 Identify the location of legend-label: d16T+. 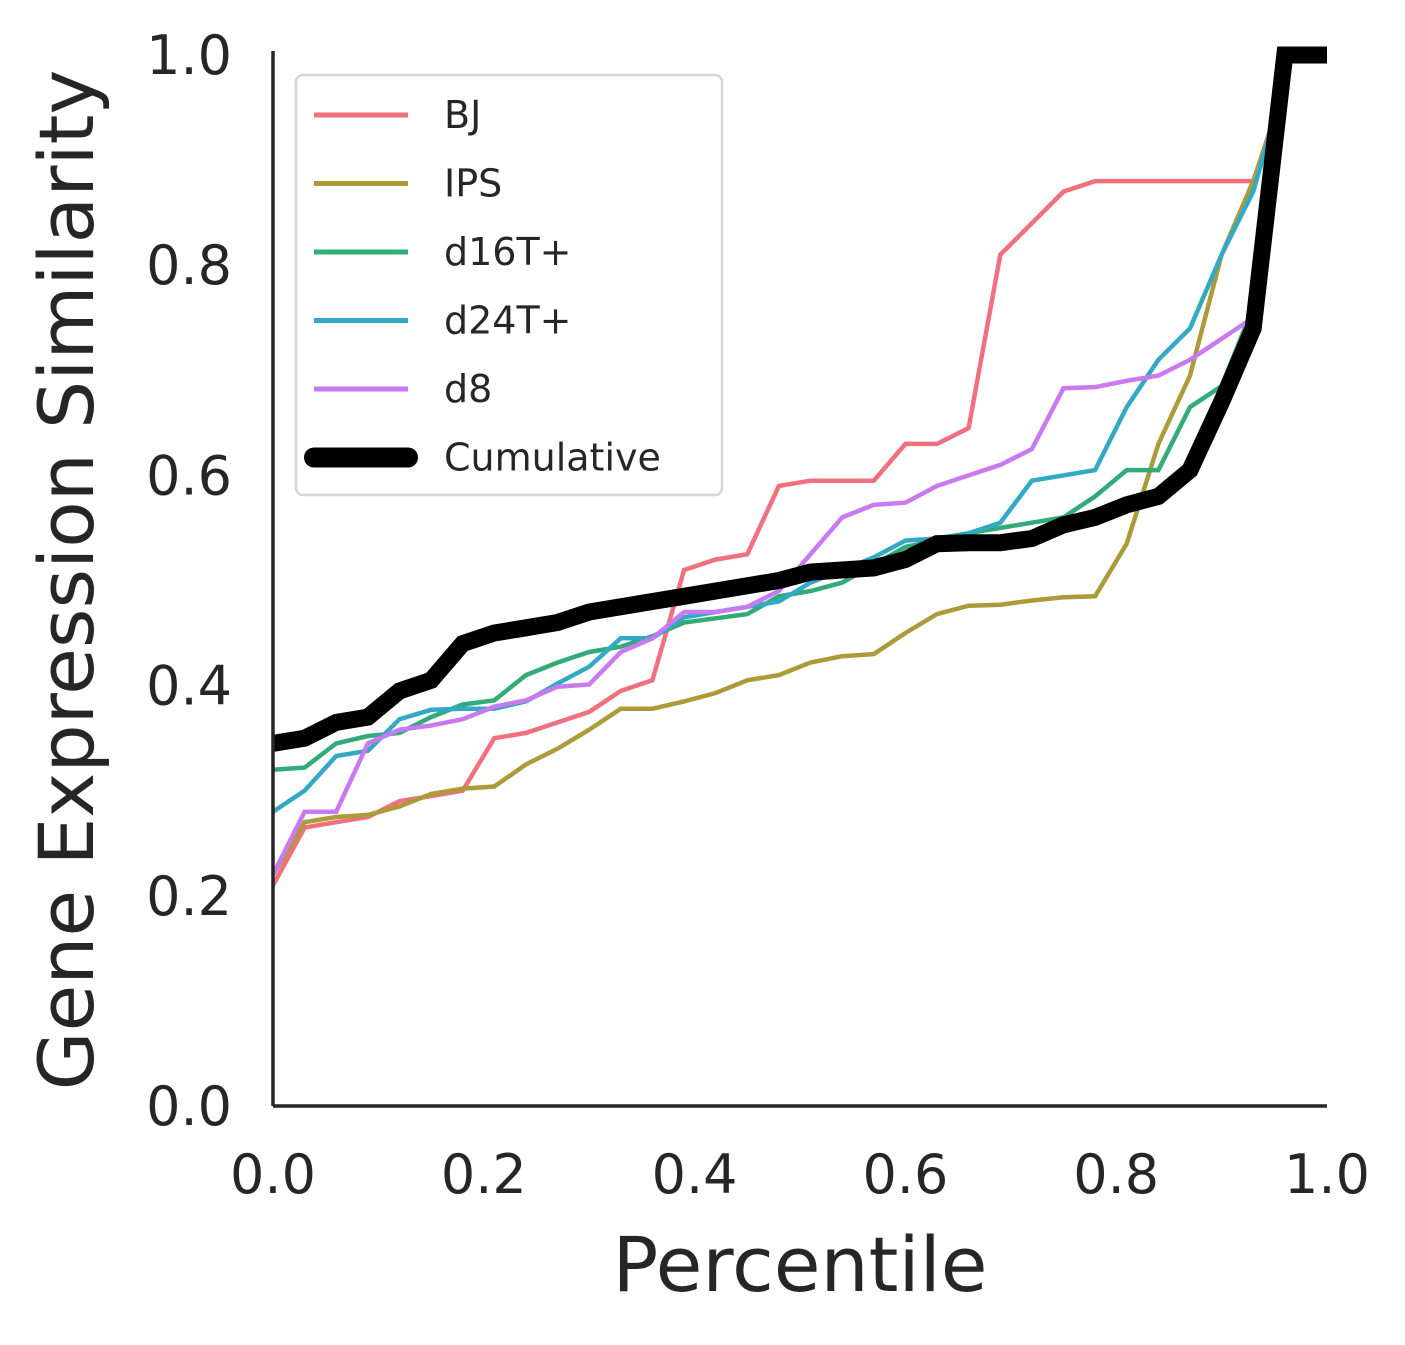
(508, 252).